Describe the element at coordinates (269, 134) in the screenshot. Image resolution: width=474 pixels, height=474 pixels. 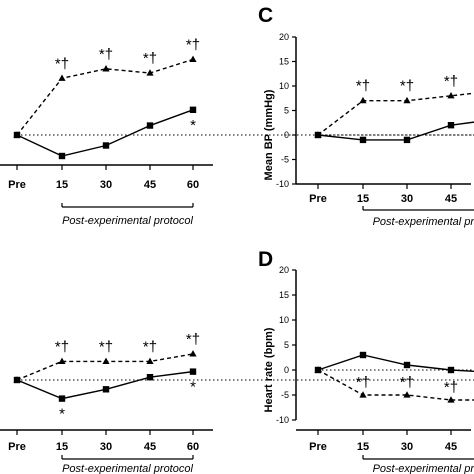
I see `y-axis-label: Mean BP (mmHg)` at that location.